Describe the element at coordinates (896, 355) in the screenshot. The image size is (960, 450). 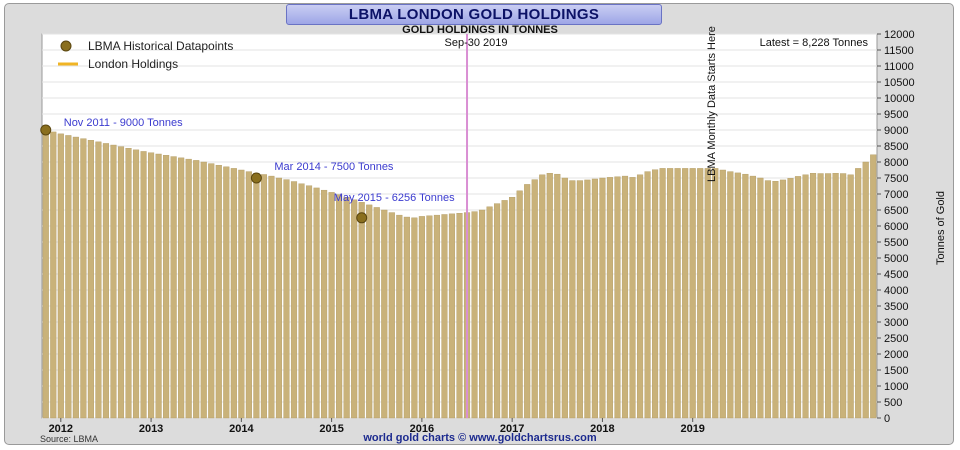
I see `y-tick-label: 2000` at that location.